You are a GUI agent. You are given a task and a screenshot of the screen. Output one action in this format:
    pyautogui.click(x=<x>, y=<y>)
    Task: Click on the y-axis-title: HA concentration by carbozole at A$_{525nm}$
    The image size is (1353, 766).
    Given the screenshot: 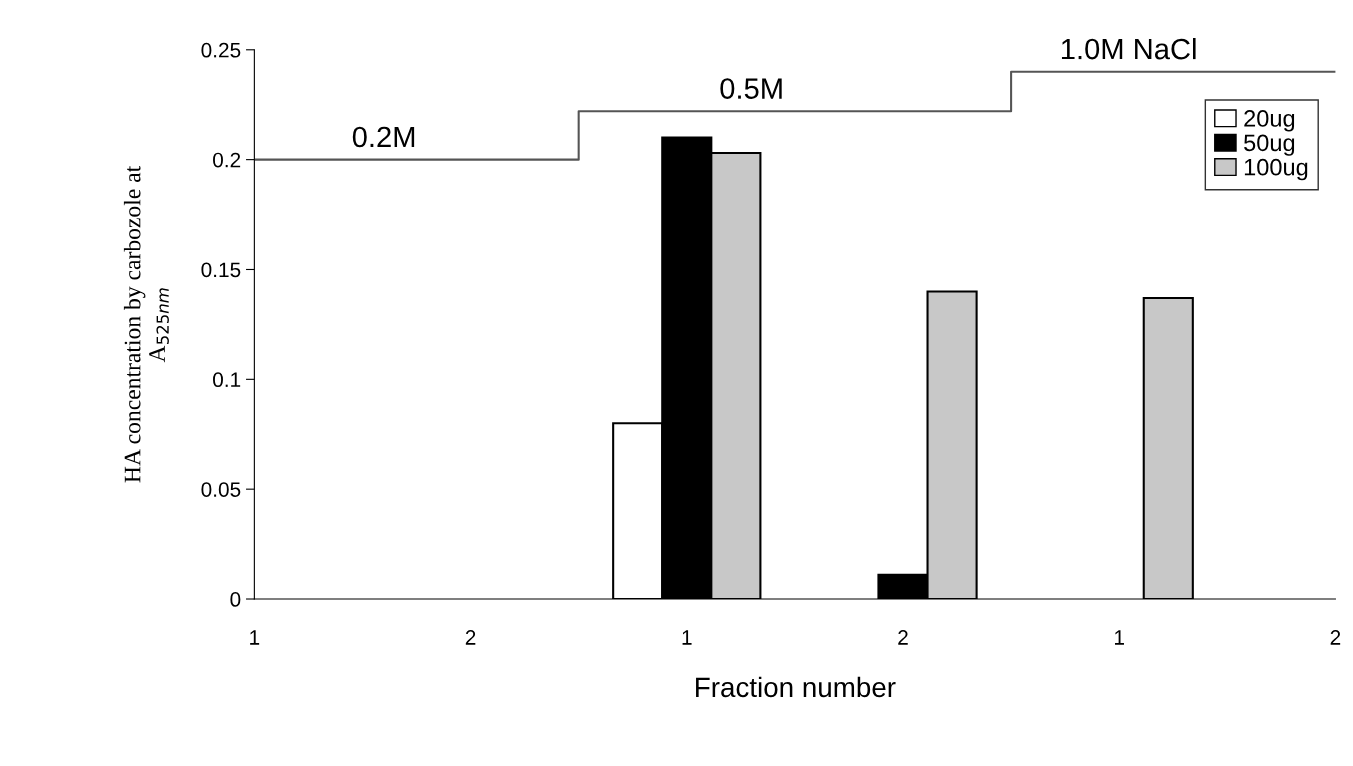 What is the action you would take?
    pyautogui.click(x=146, y=324)
    